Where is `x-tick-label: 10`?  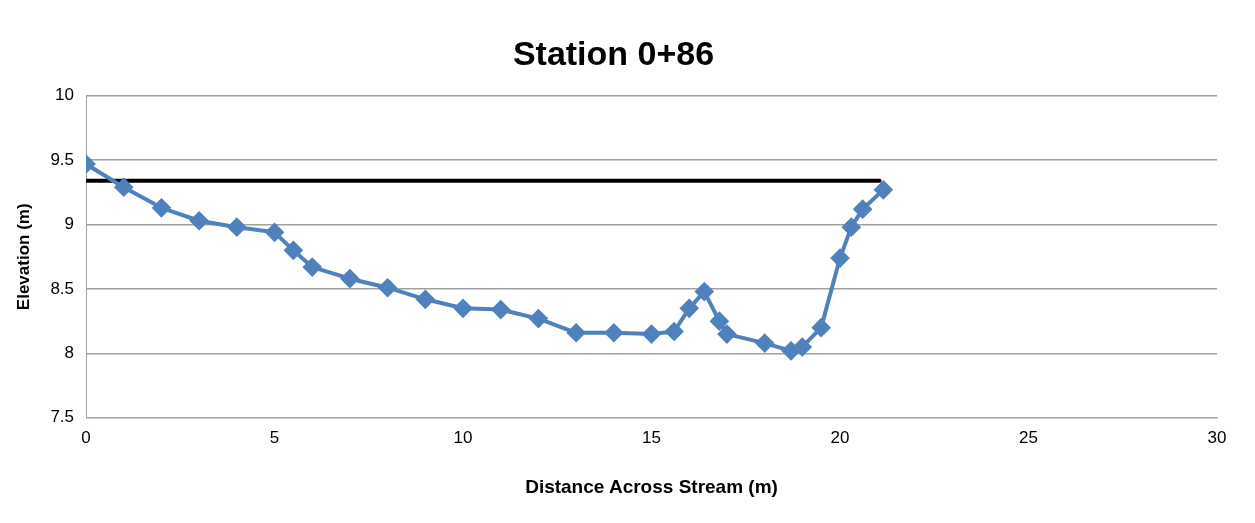 x-tick-label: 10 is located at coordinates (463, 437).